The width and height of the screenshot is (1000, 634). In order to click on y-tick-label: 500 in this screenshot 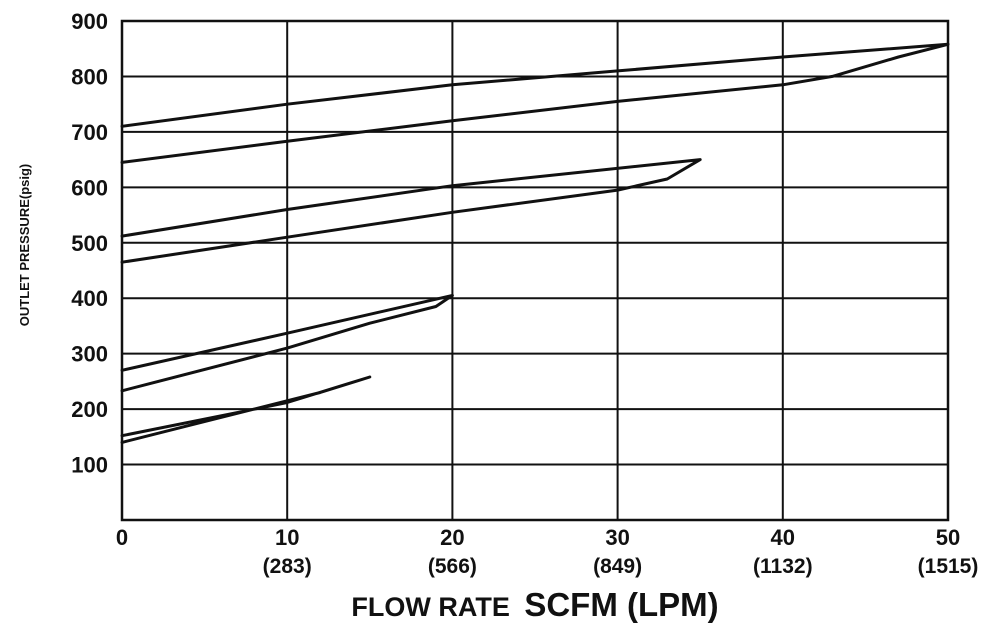, I will do `click(89, 243)`.